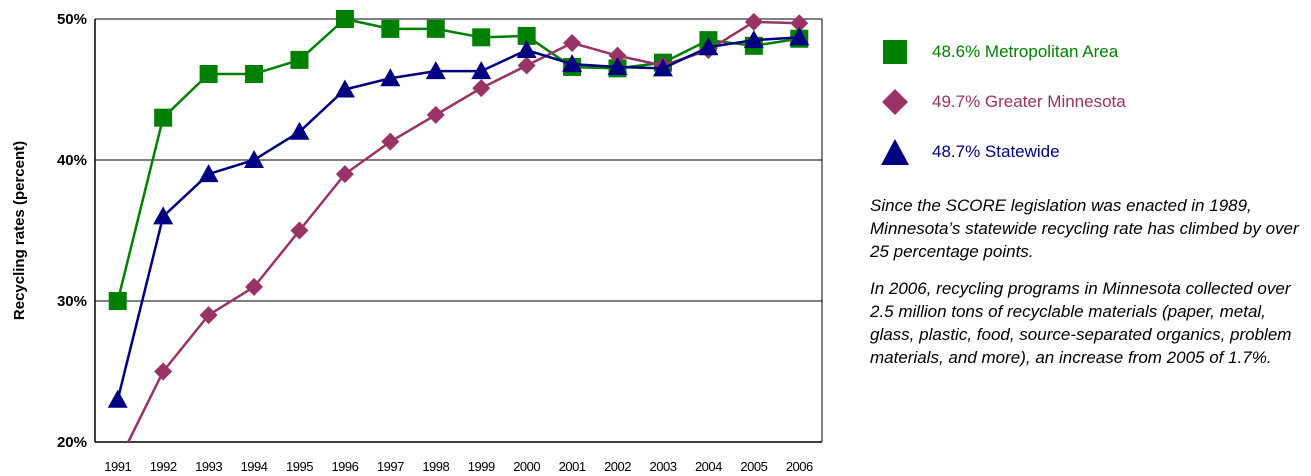 This screenshot has width=1311, height=476. I want to click on x-tick-label: 1991, so click(117, 466).